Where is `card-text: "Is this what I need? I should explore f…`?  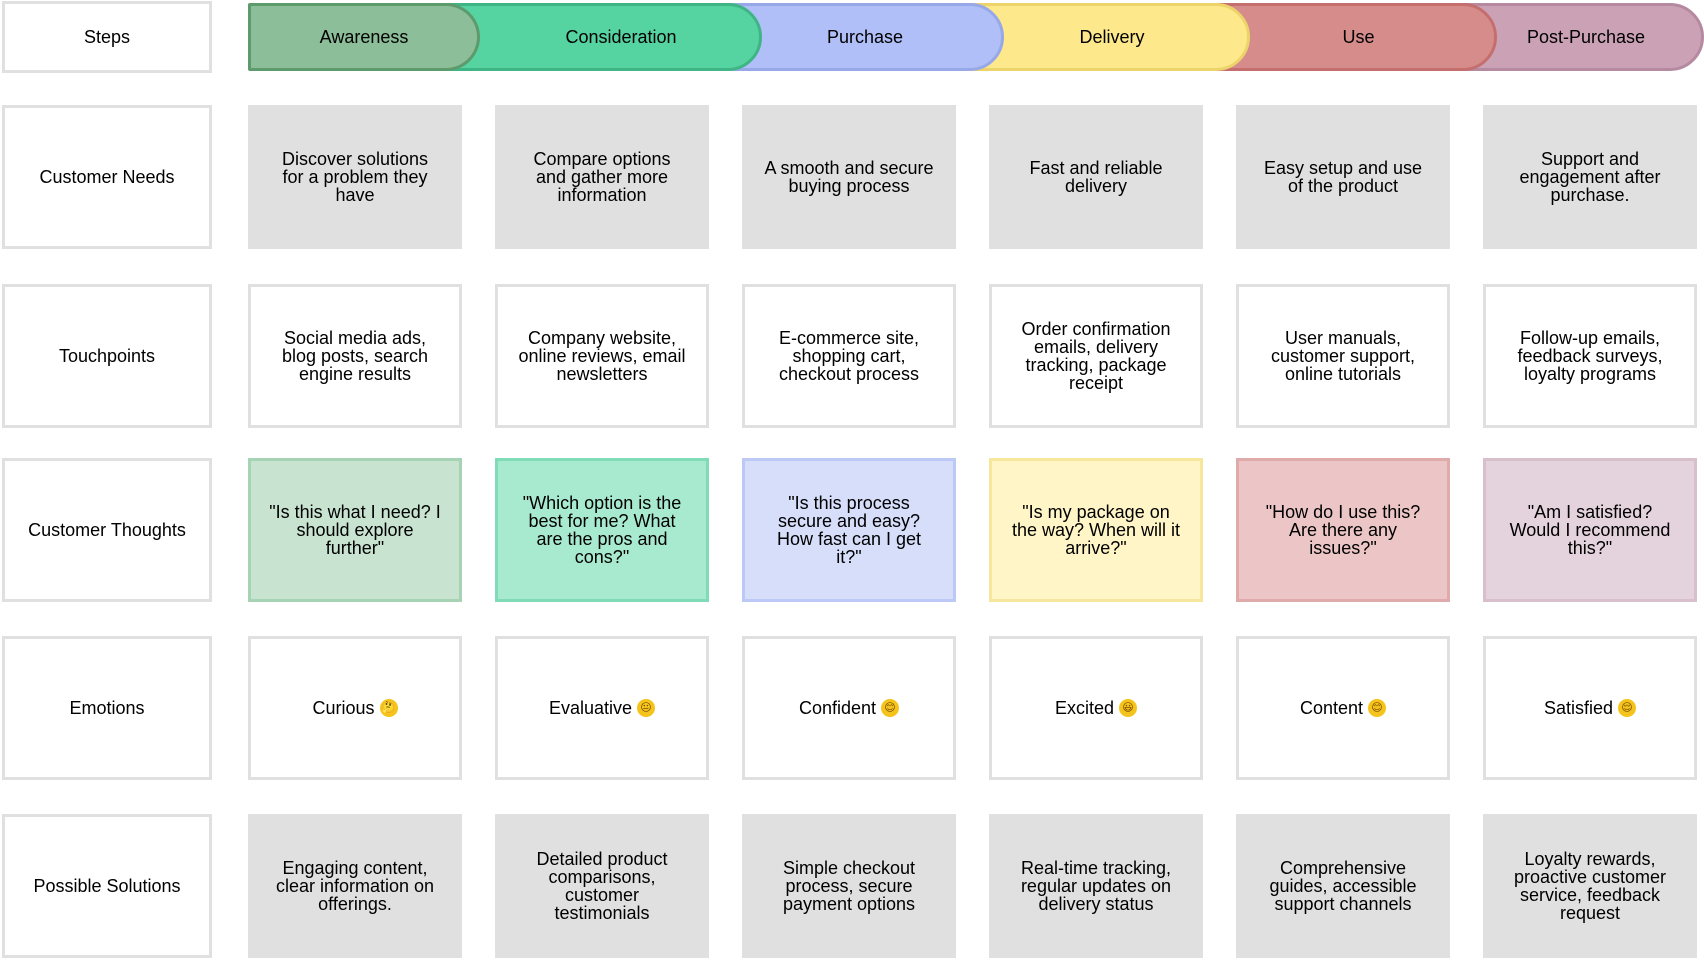
card-text: "Is this what I need? I should explore f… is located at coordinates (355, 530).